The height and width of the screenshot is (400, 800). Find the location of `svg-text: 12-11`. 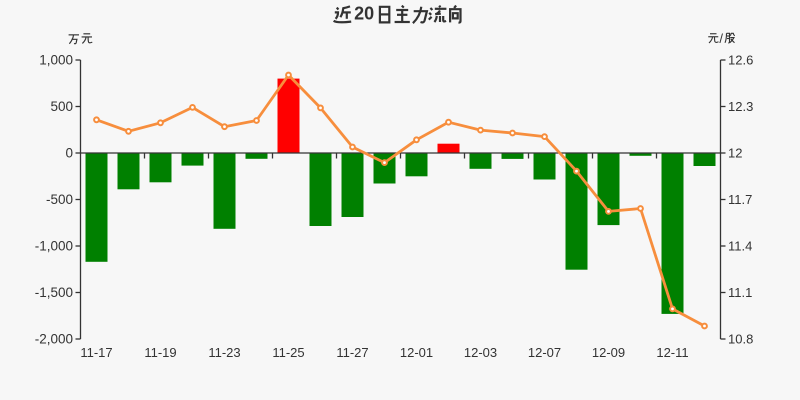

svg-text: 12-11 is located at coordinates (672, 352).